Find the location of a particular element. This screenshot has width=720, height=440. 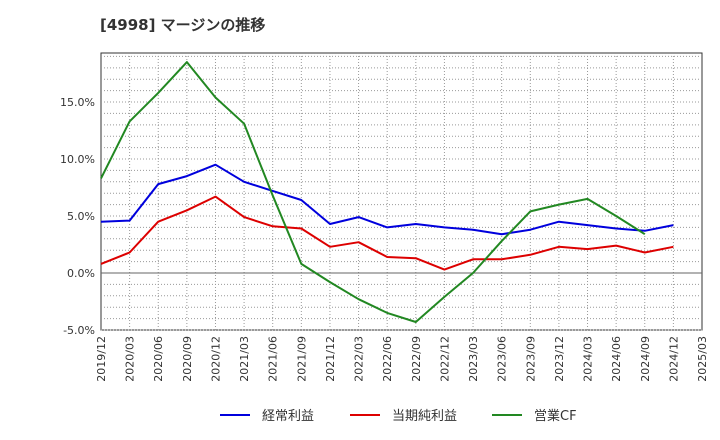

x-tick-label: 2023/09 is located at coordinates (530, 359).